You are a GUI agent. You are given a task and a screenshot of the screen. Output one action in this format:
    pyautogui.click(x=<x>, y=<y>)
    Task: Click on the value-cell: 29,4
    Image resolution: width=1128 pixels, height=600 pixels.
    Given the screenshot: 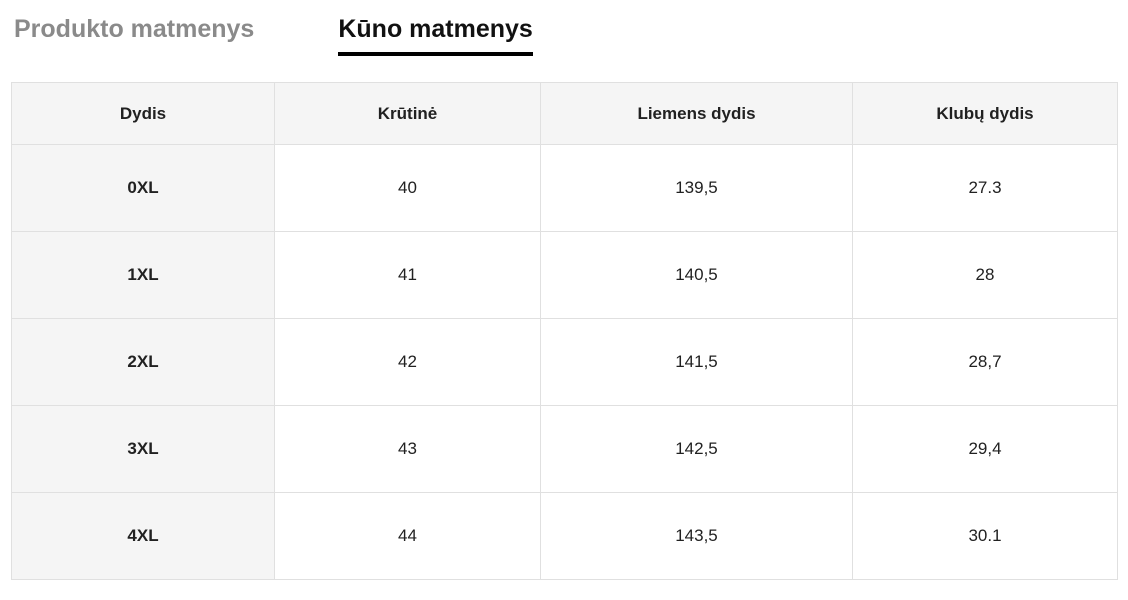 What is the action you would take?
    pyautogui.click(x=985, y=449)
    